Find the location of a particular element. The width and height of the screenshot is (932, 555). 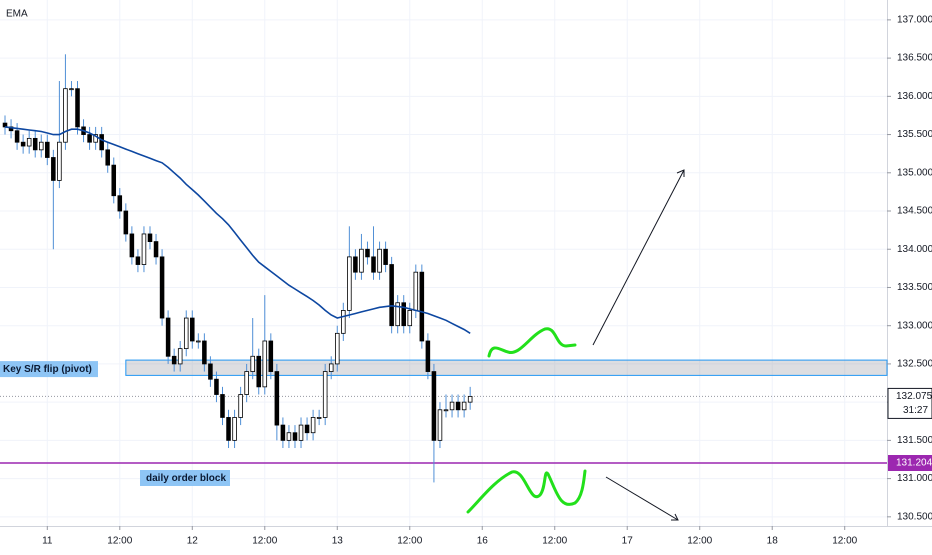

last-price-label: 132.075 is located at coordinates (914, 396).